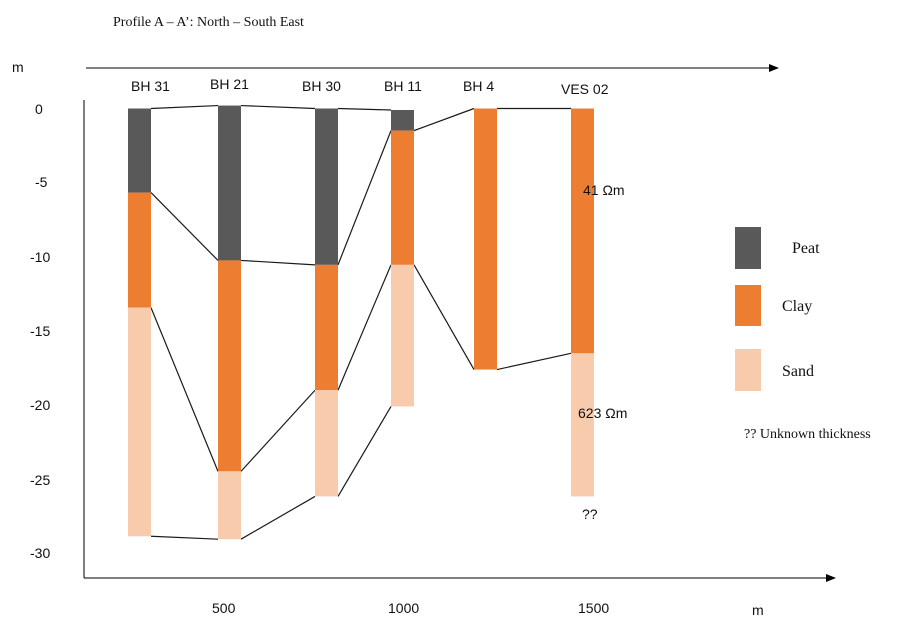 This screenshot has height=617, width=909. Describe the element at coordinates (807, 434) in the screenshot. I see `legend-unknown-thickness-note: ?? Unknown thickness` at that location.